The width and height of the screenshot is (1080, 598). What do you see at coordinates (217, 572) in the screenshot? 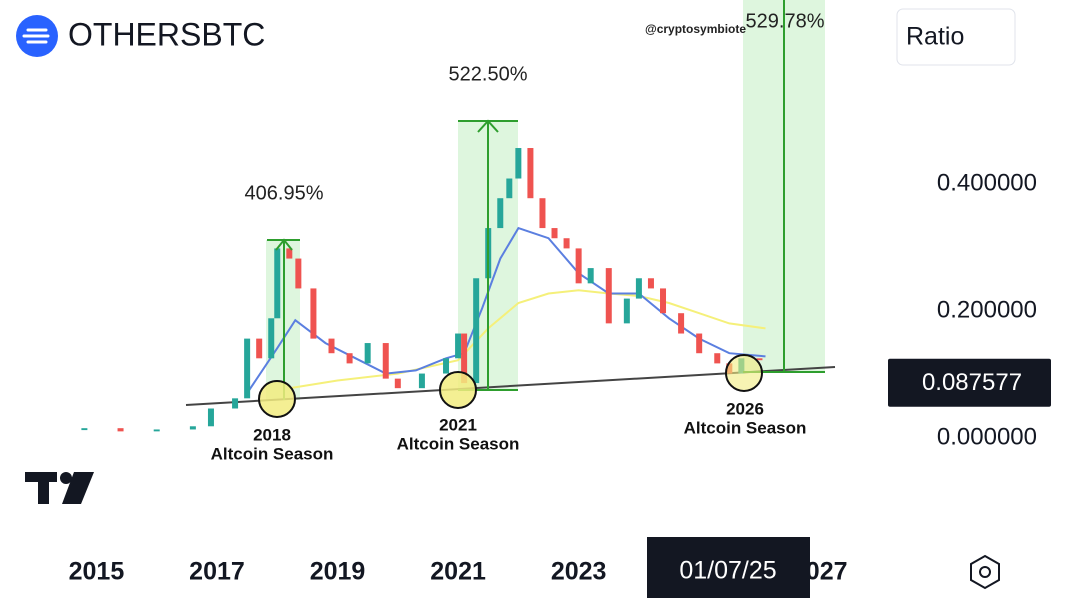
I see `x-tick-label: 2017` at bounding box center [217, 572].